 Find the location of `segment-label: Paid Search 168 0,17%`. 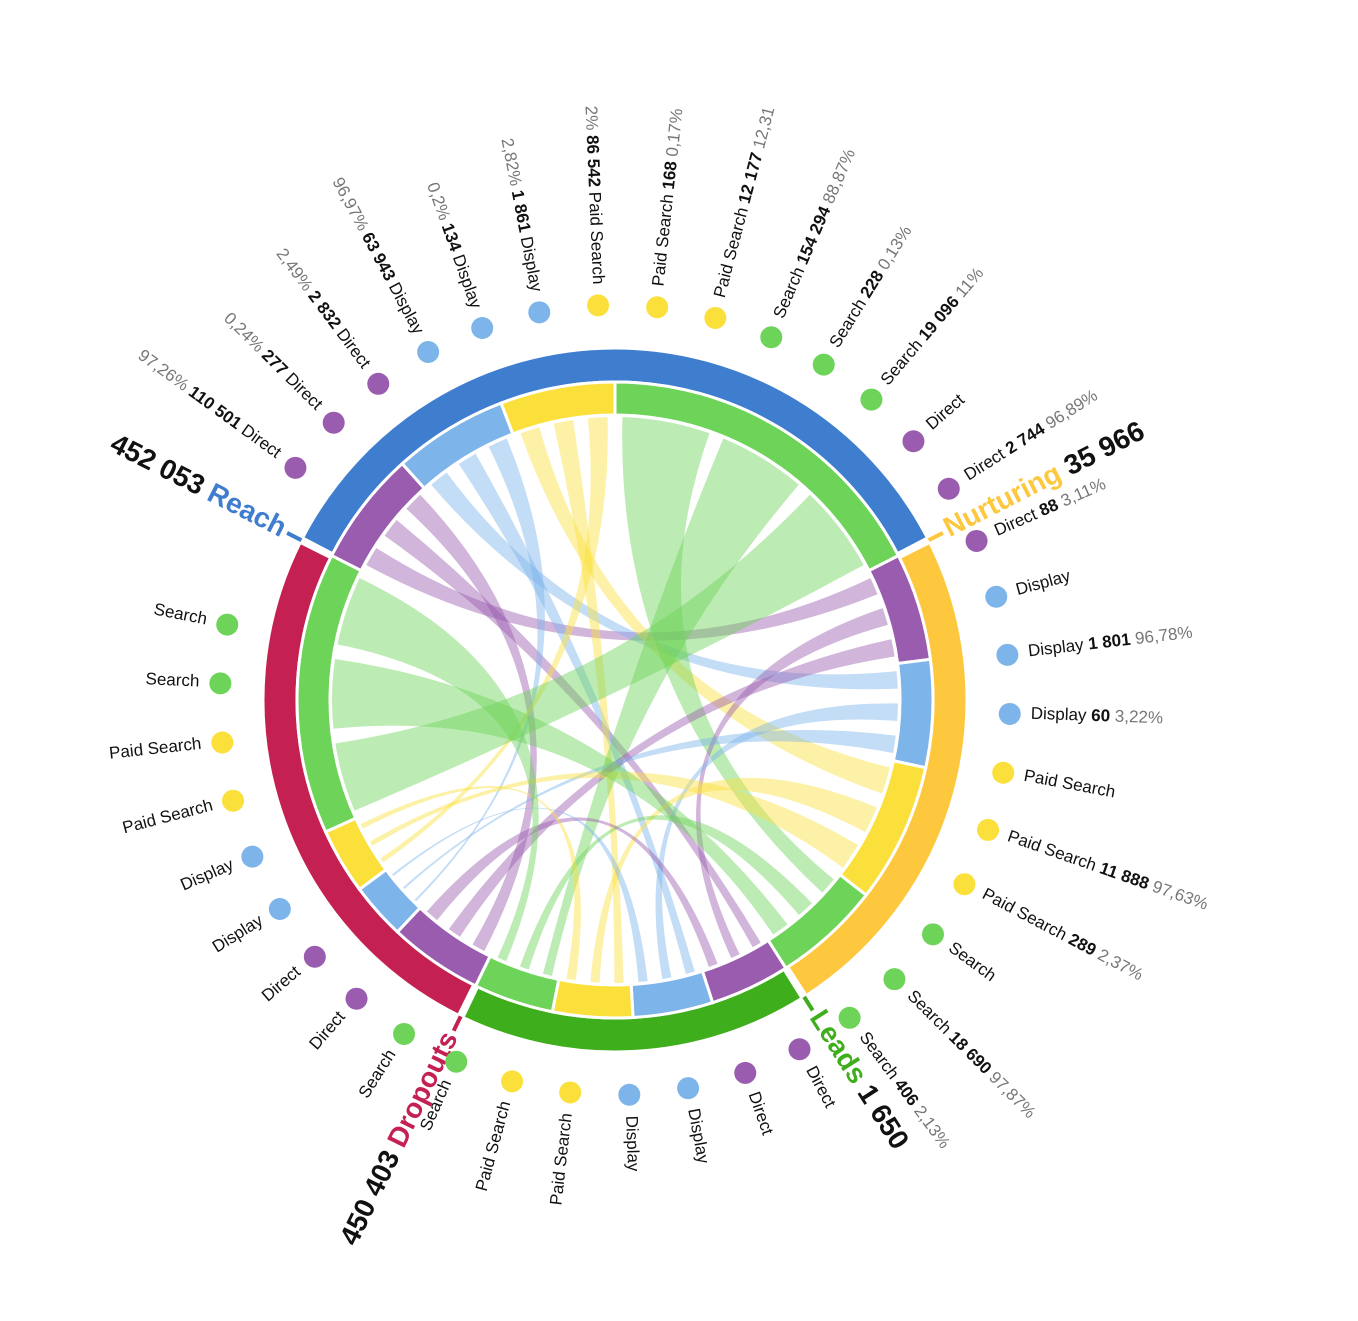

segment-label: Paid Search 168 0,17% is located at coordinates (668, 198).